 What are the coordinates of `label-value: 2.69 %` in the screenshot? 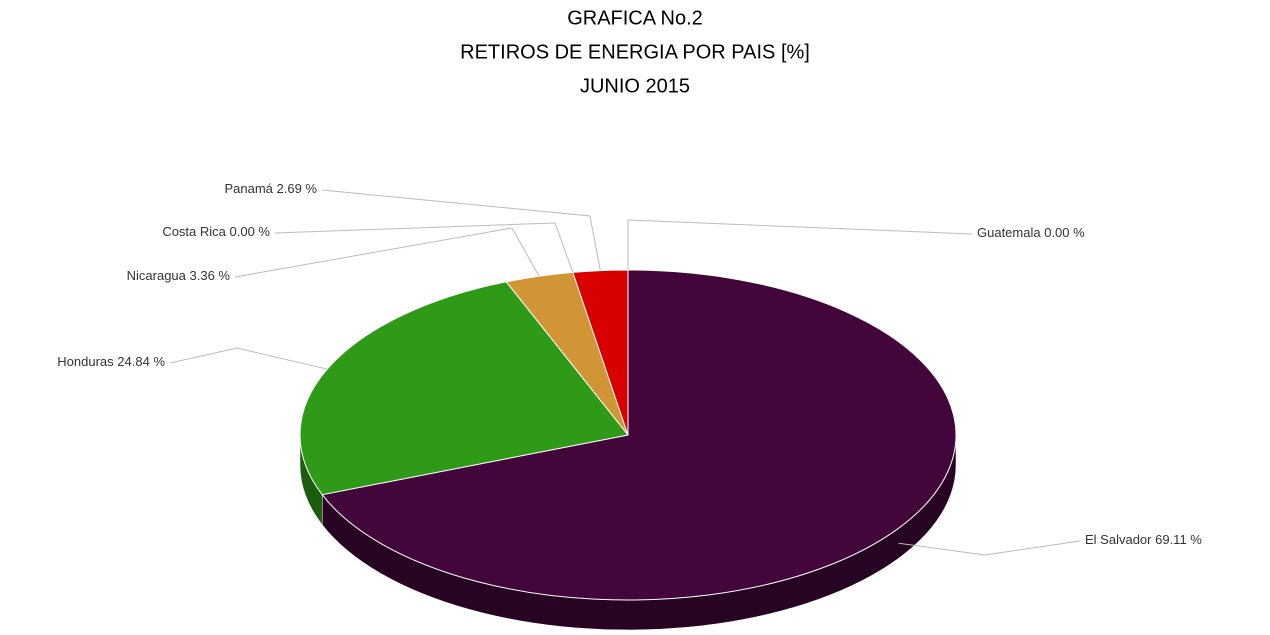 It's located at (297, 188).